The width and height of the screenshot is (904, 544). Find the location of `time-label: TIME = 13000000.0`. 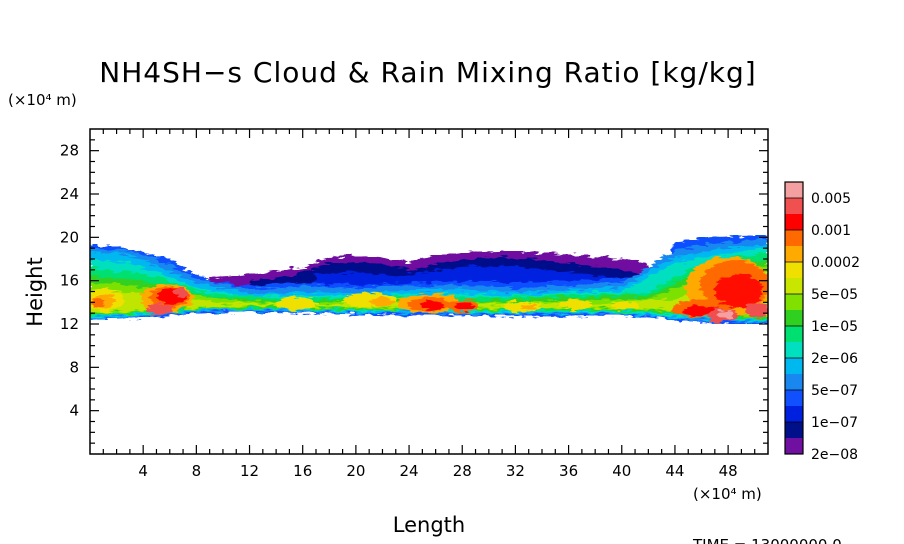

time-label: TIME = 13000000.0 is located at coordinates (767, 540).